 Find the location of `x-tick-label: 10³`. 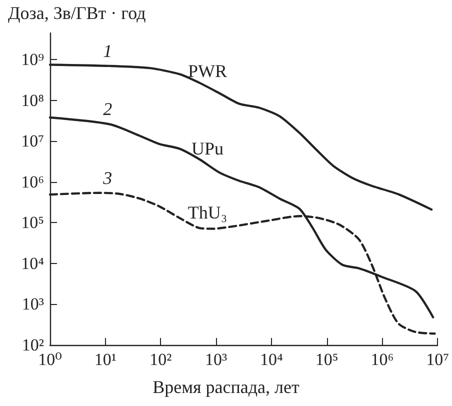

x-tick-label: 10³ is located at coordinates (216, 359).